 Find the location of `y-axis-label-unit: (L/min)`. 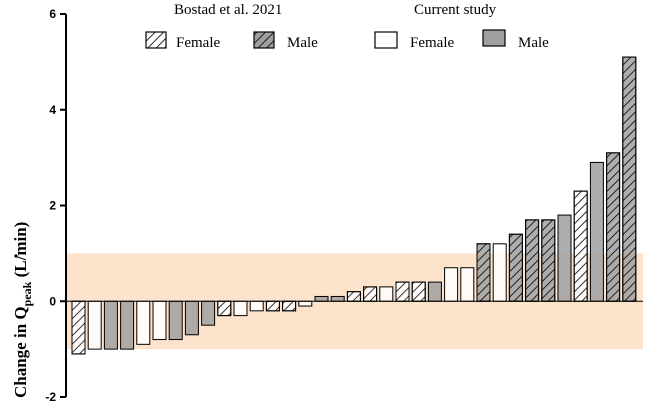

y-axis-label-unit: (L/min) is located at coordinates (20, 252).